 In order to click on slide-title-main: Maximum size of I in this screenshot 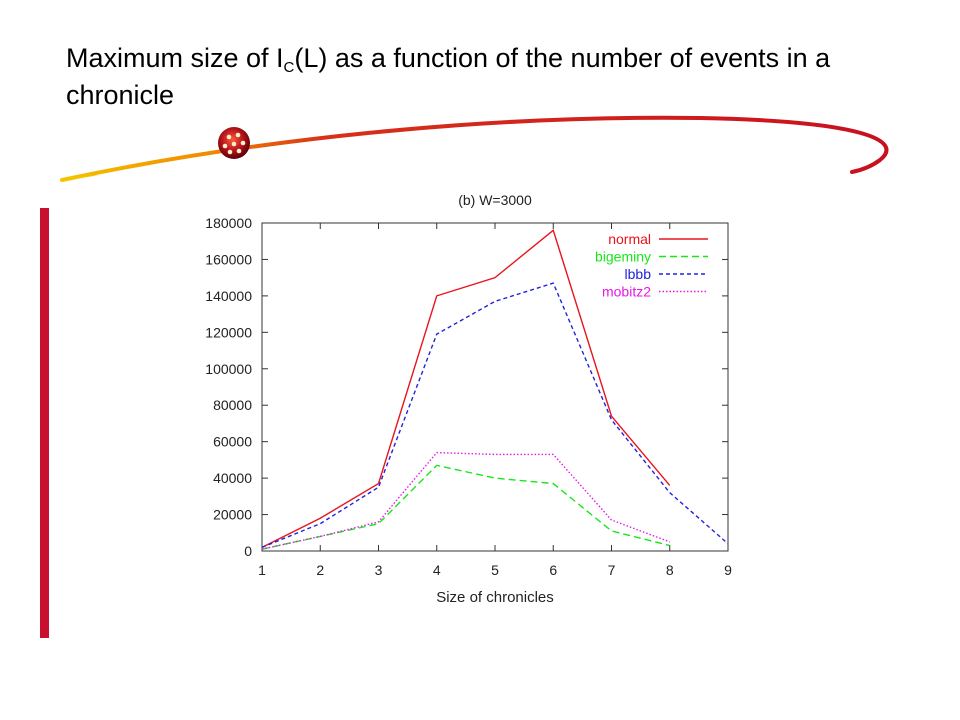, I will do `click(175, 58)`.